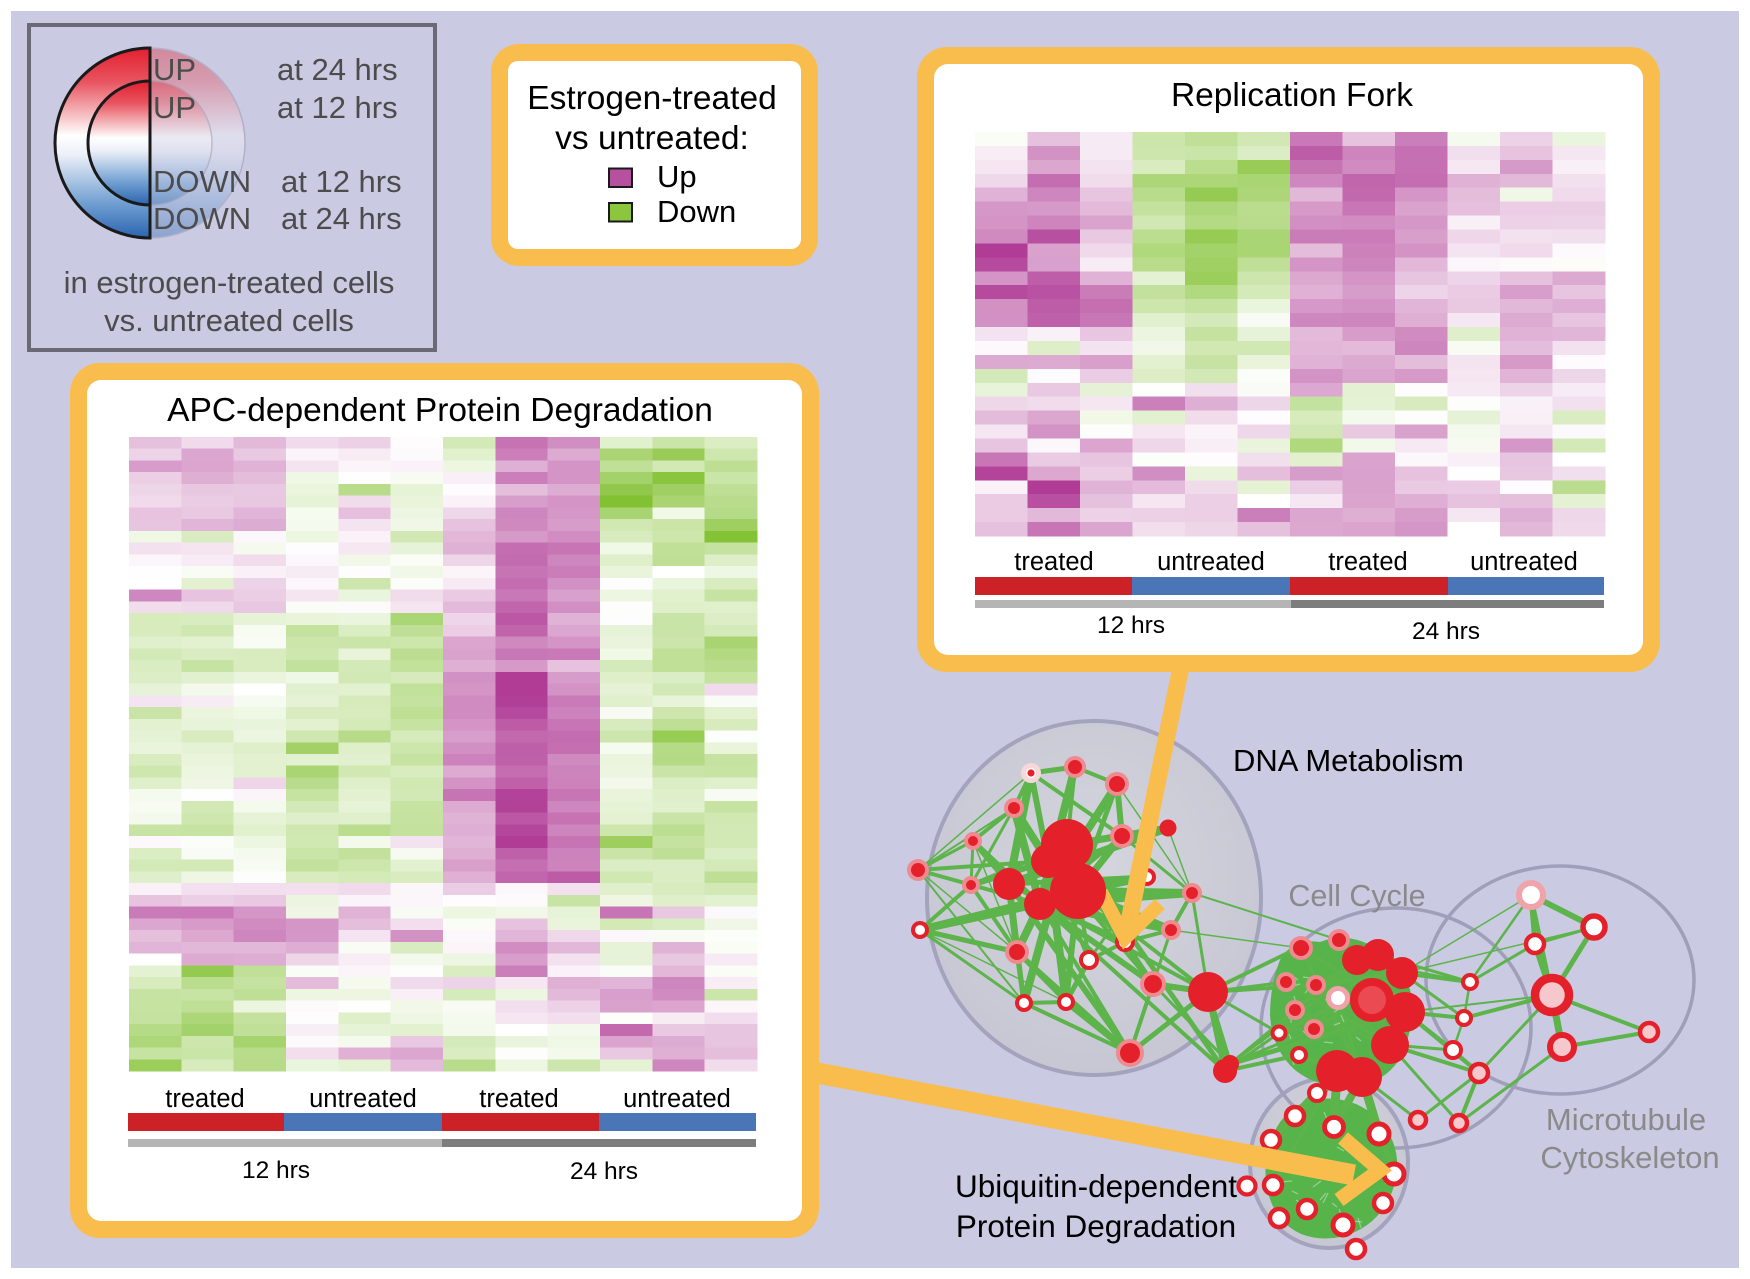  What do you see at coordinates (1348, 760) in the screenshot?
I see `svg-text: DNA Metabolism` at bounding box center [1348, 760].